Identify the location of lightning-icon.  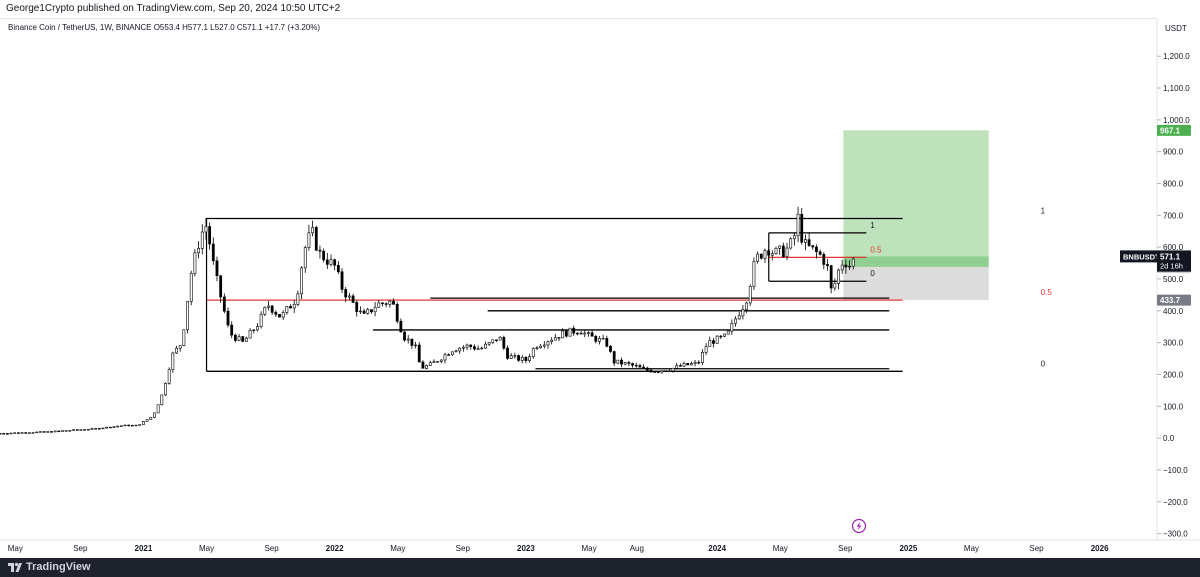
(859, 526).